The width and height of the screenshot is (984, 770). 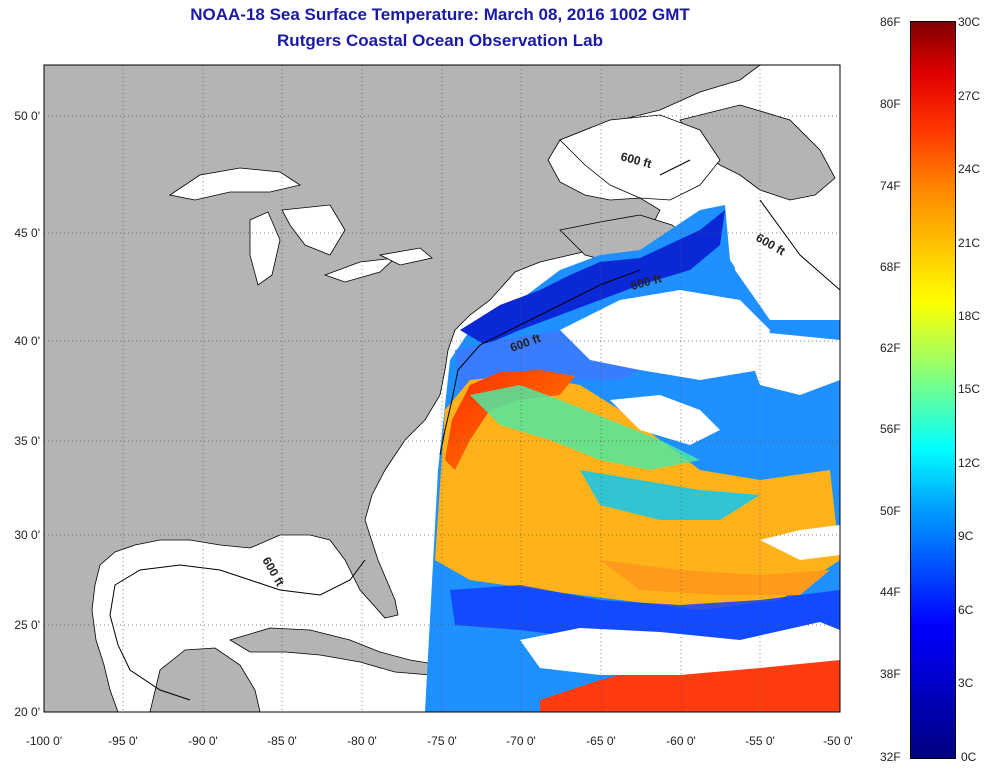 What do you see at coordinates (890, 104) in the screenshot?
I see `colorbar-f-label: 80F` at bounding box center [890, 104].